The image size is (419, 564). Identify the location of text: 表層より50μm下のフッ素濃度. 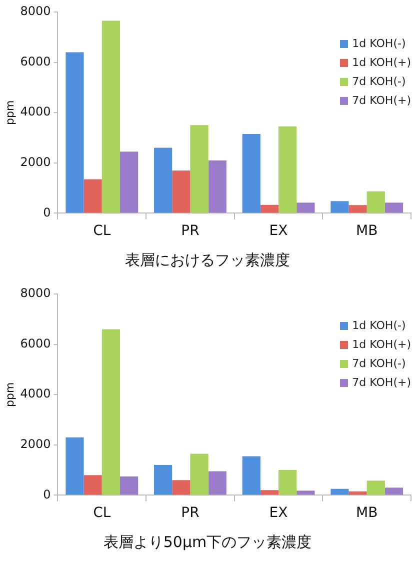
(207, 541).